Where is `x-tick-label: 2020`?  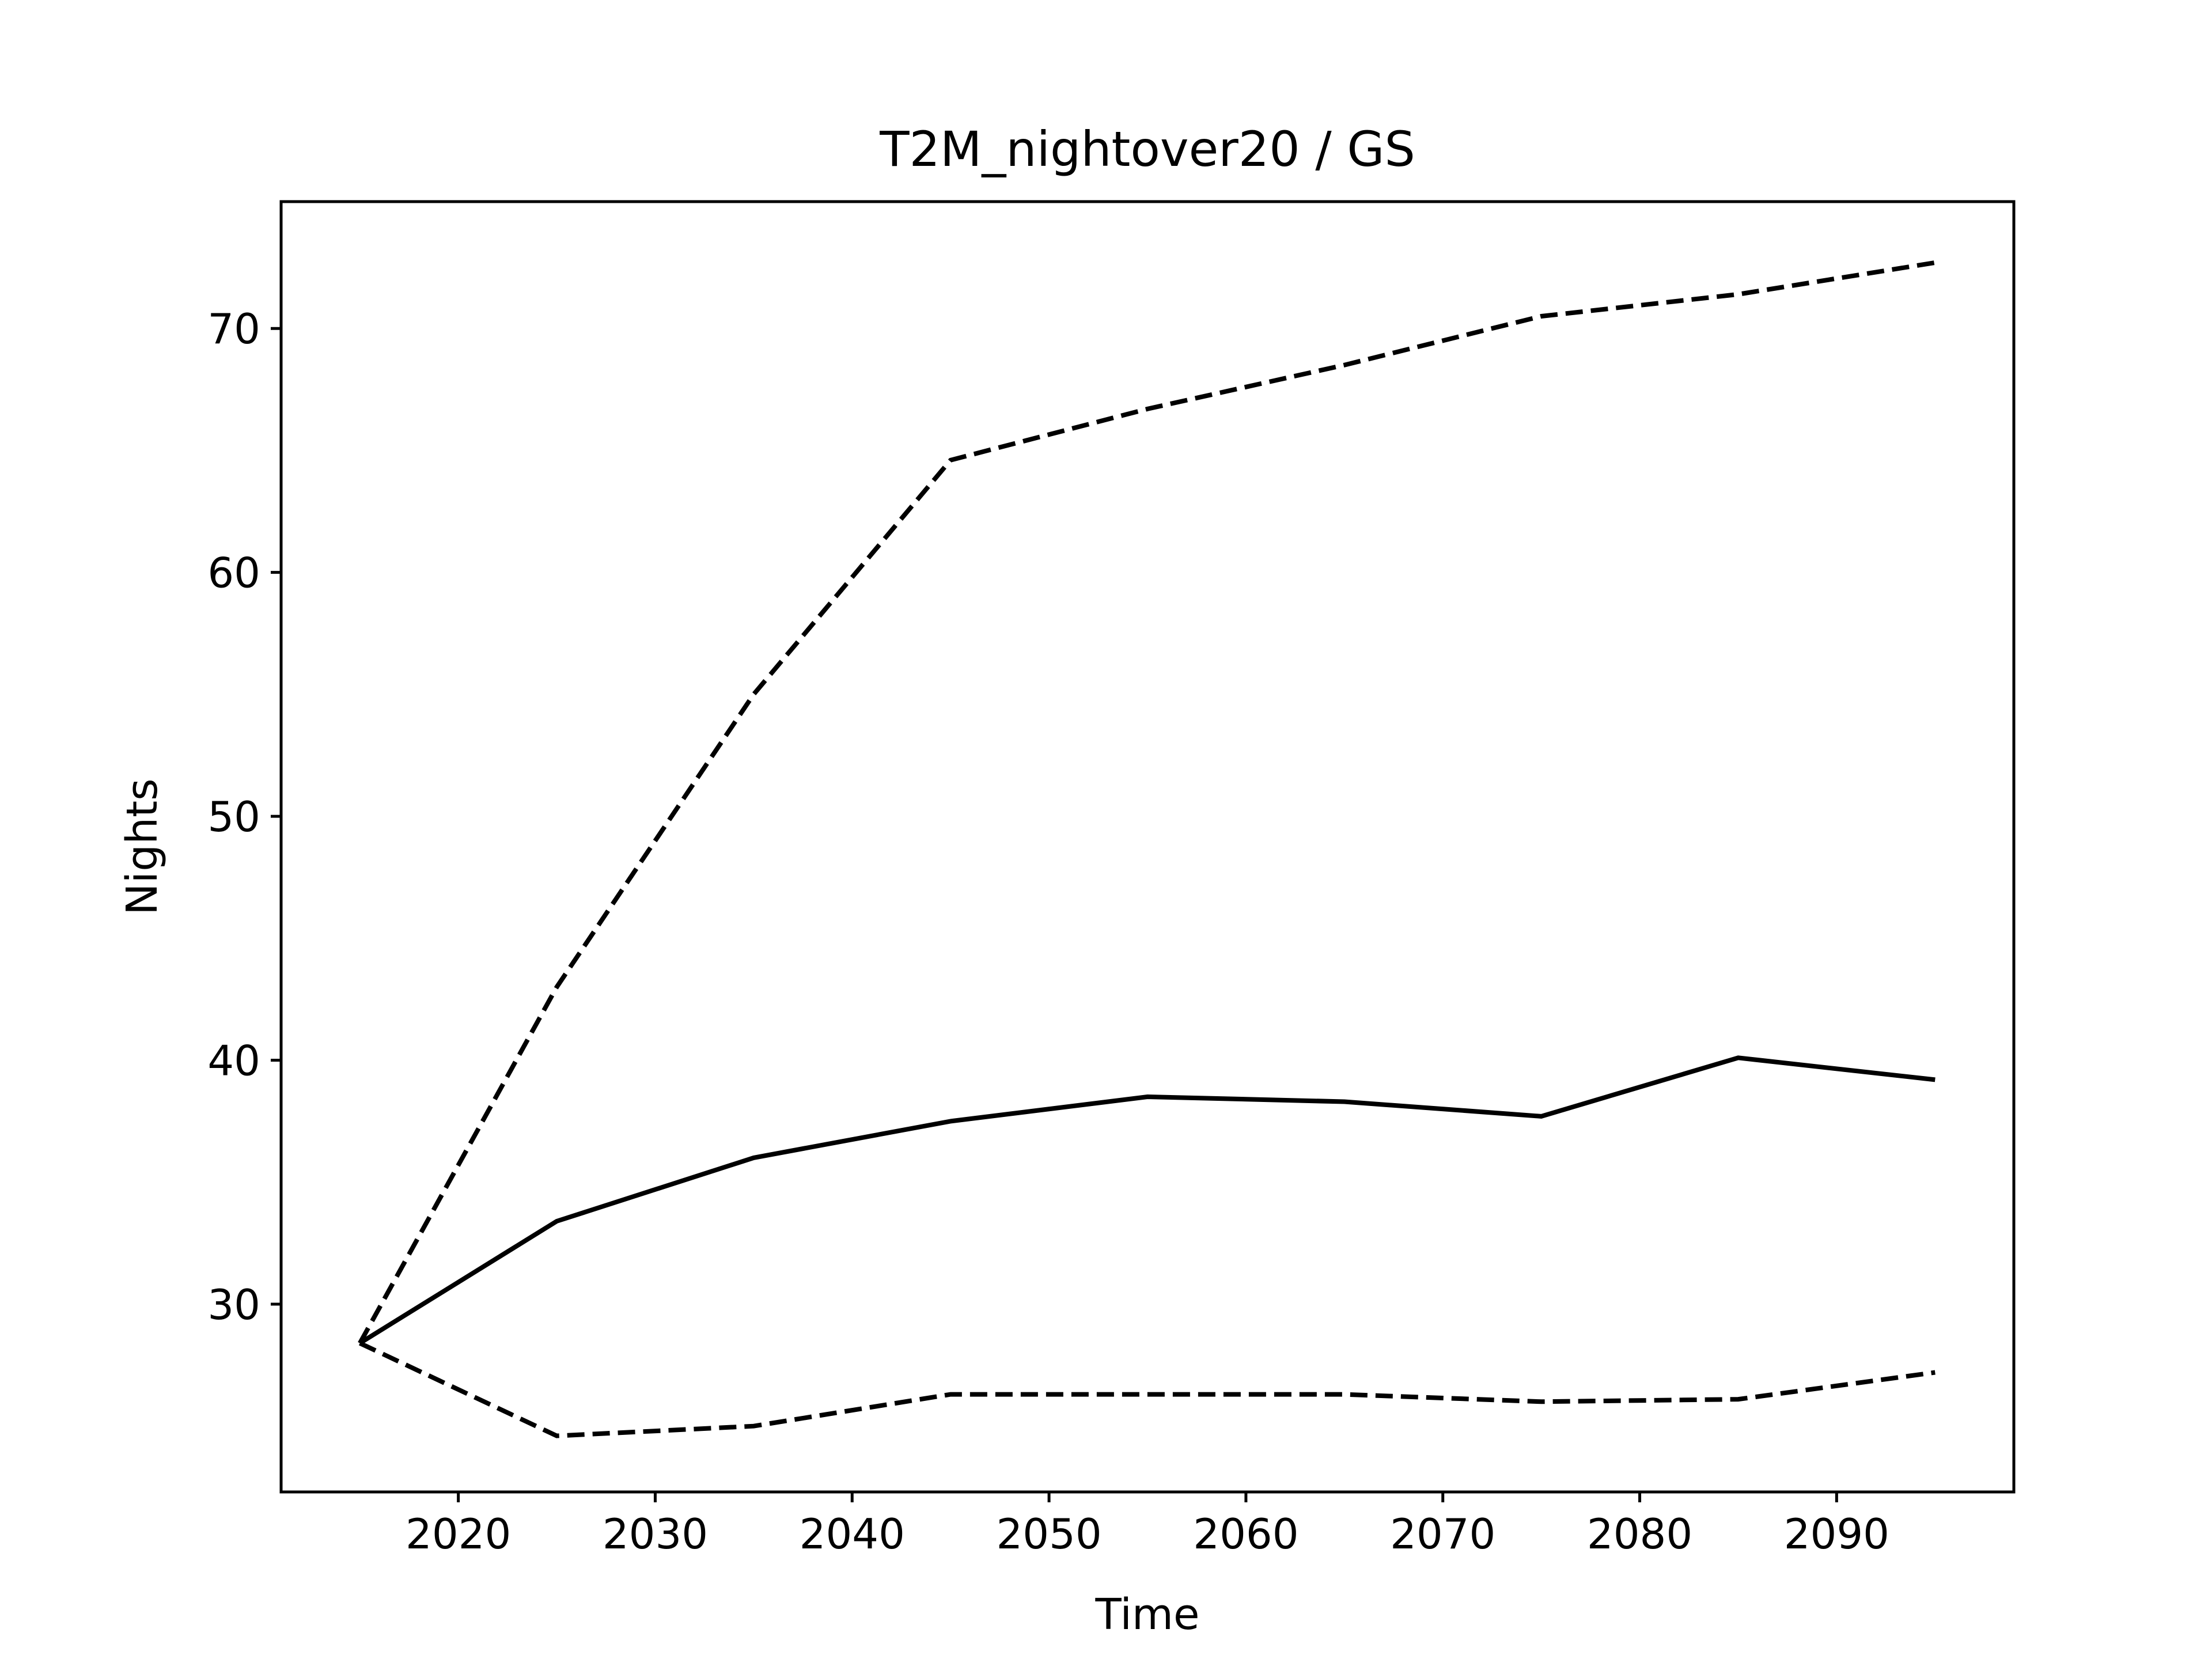 x-tick-label: 2020 is located at coordinates (458, 1534).